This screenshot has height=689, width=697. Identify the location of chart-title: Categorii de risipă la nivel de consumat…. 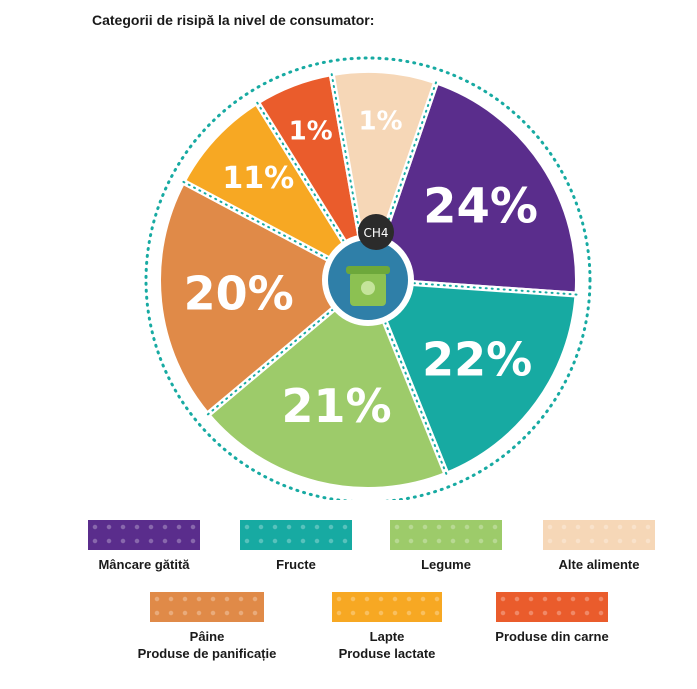
(233, 20).